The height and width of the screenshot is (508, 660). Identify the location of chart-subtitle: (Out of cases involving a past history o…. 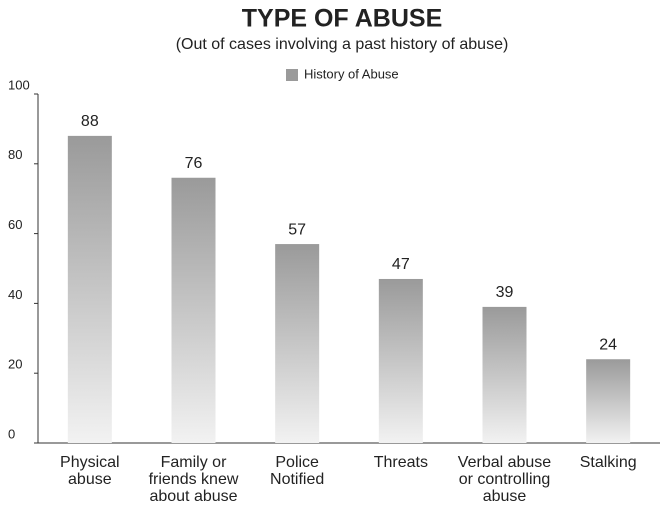
(342, 44).